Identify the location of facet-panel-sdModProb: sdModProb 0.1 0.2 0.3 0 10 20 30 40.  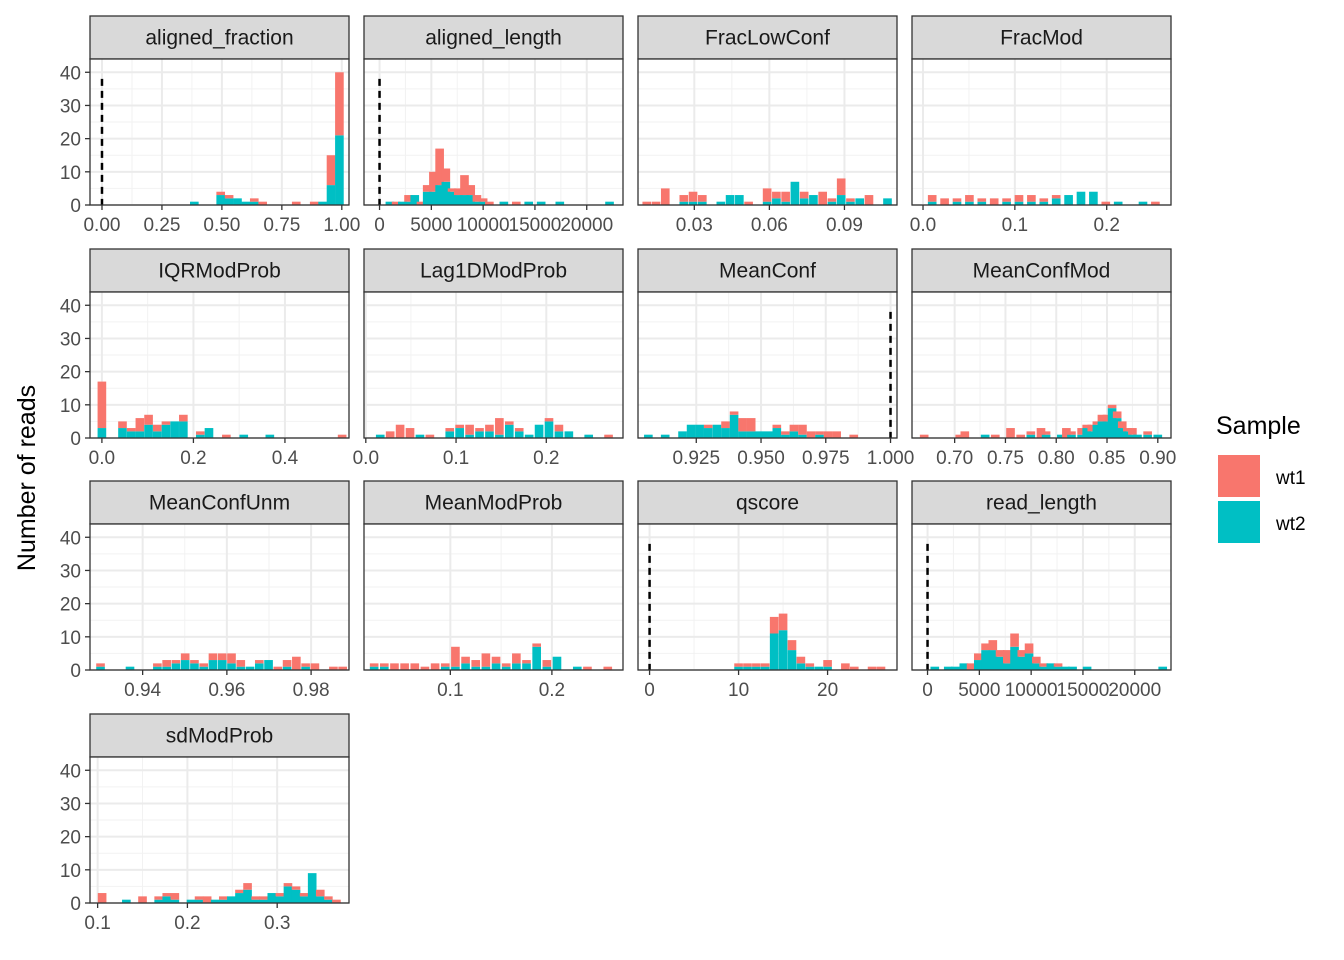
(205, 823).